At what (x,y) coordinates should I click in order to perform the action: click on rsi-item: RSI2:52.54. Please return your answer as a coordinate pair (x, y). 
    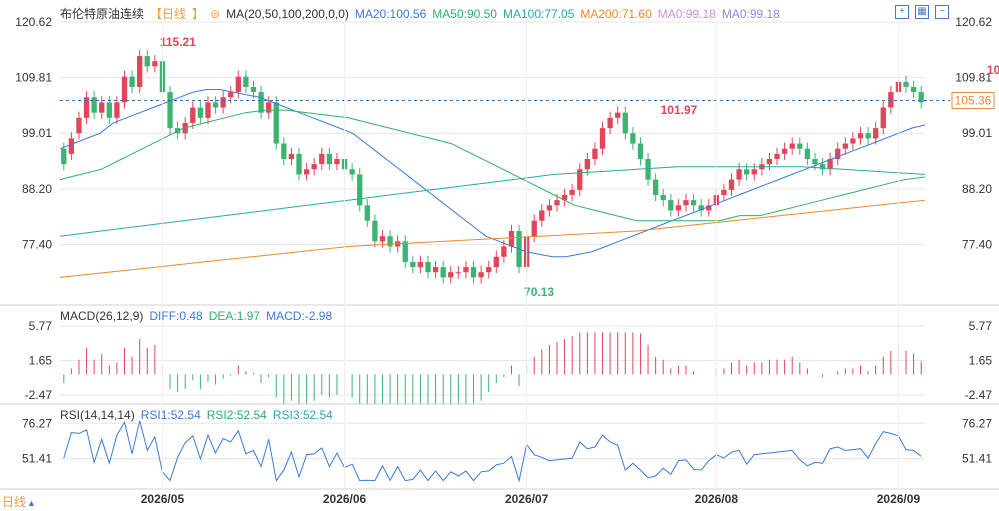
    Looking at the image, I should click on (236, 415).